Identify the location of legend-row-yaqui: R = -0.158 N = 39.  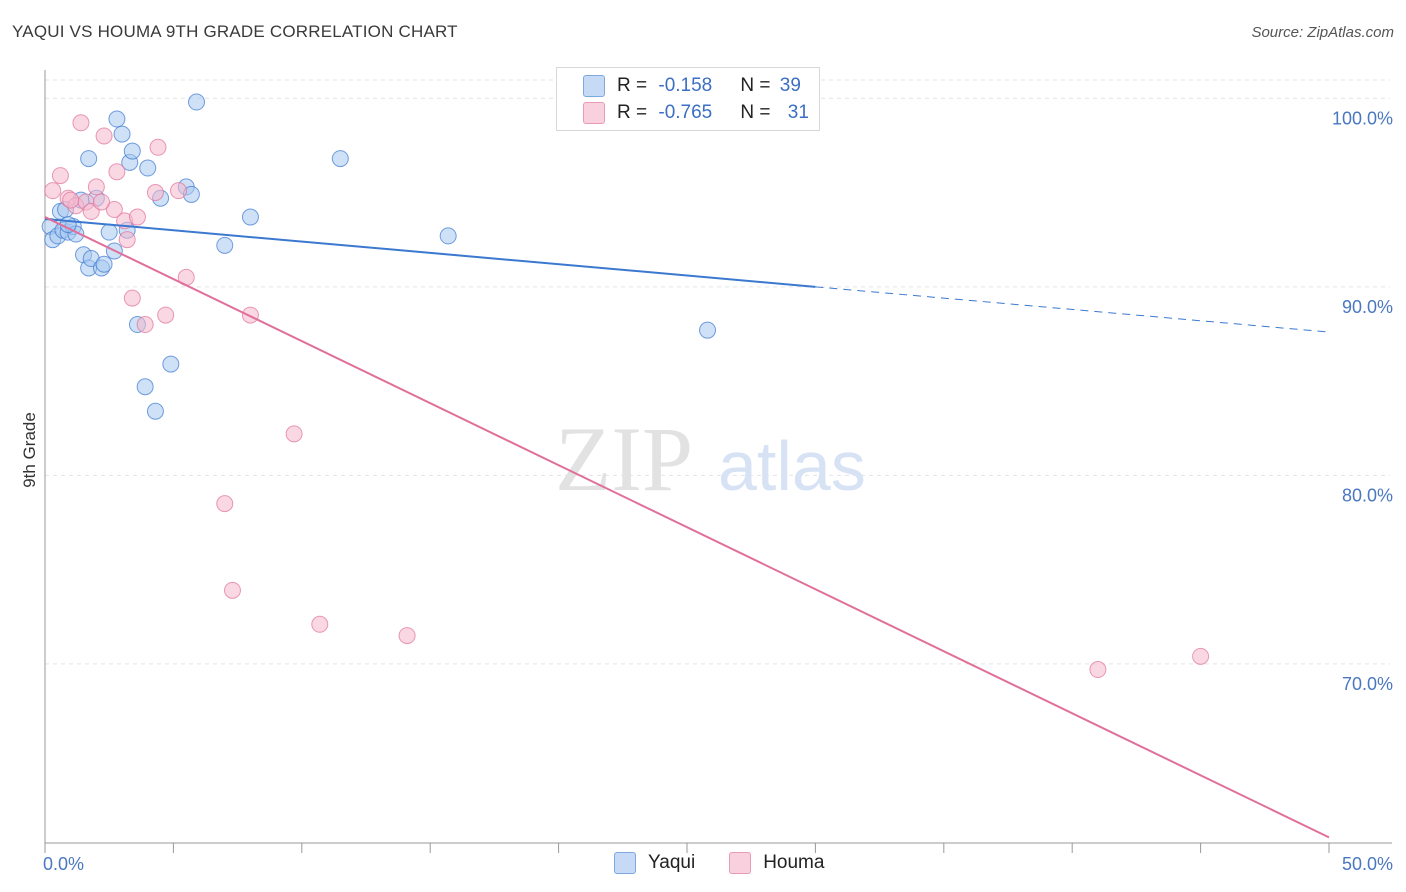
(692, 86).